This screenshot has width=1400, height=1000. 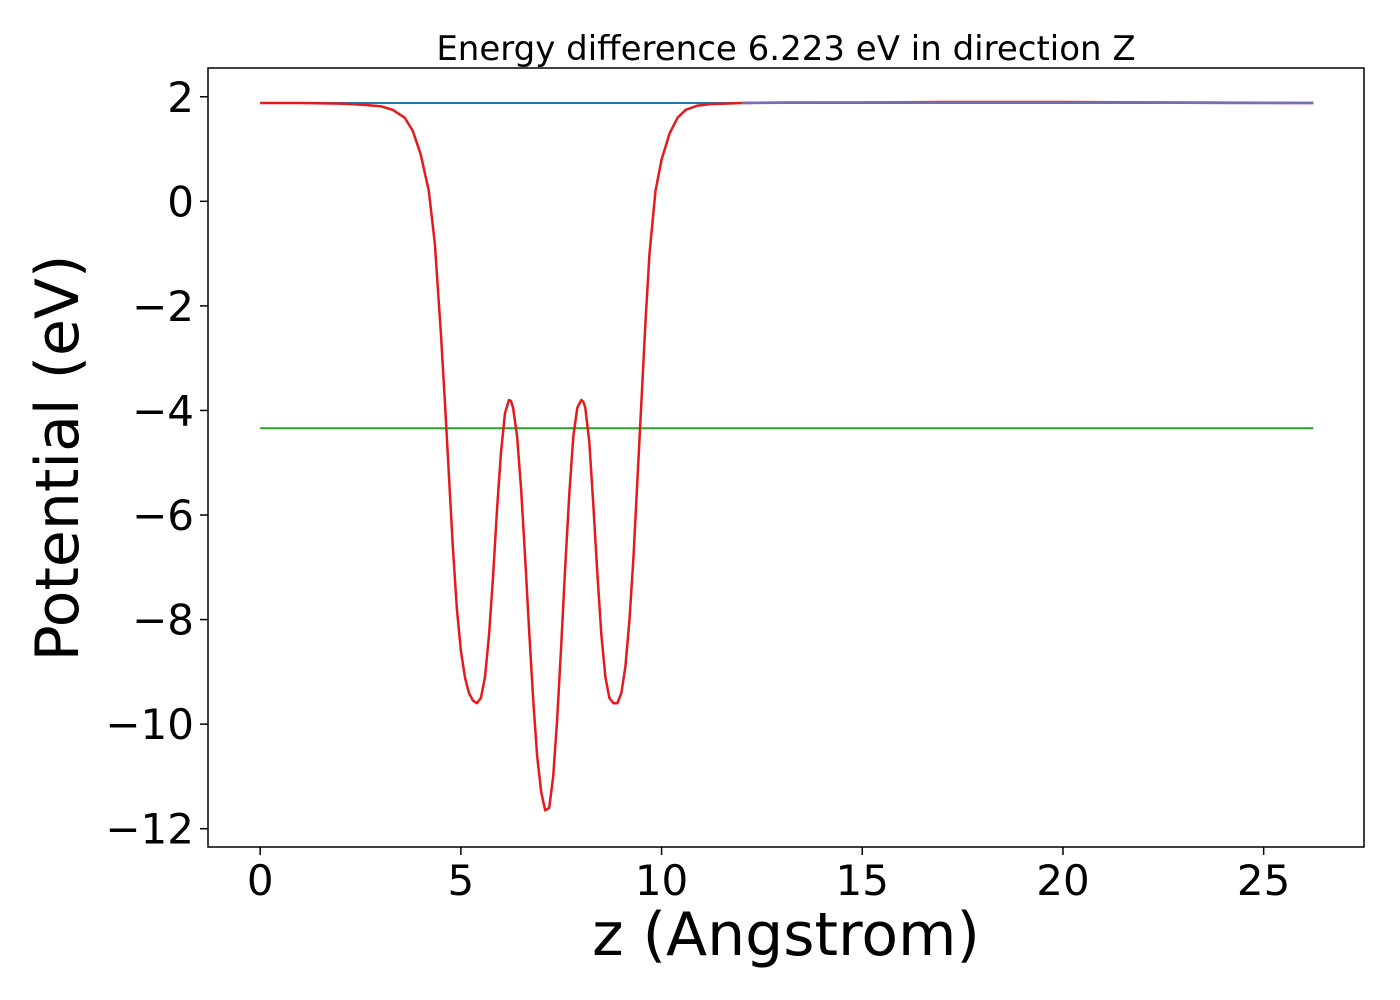 I want to click on y-tick-label: −6, so click(x=163, y=515).